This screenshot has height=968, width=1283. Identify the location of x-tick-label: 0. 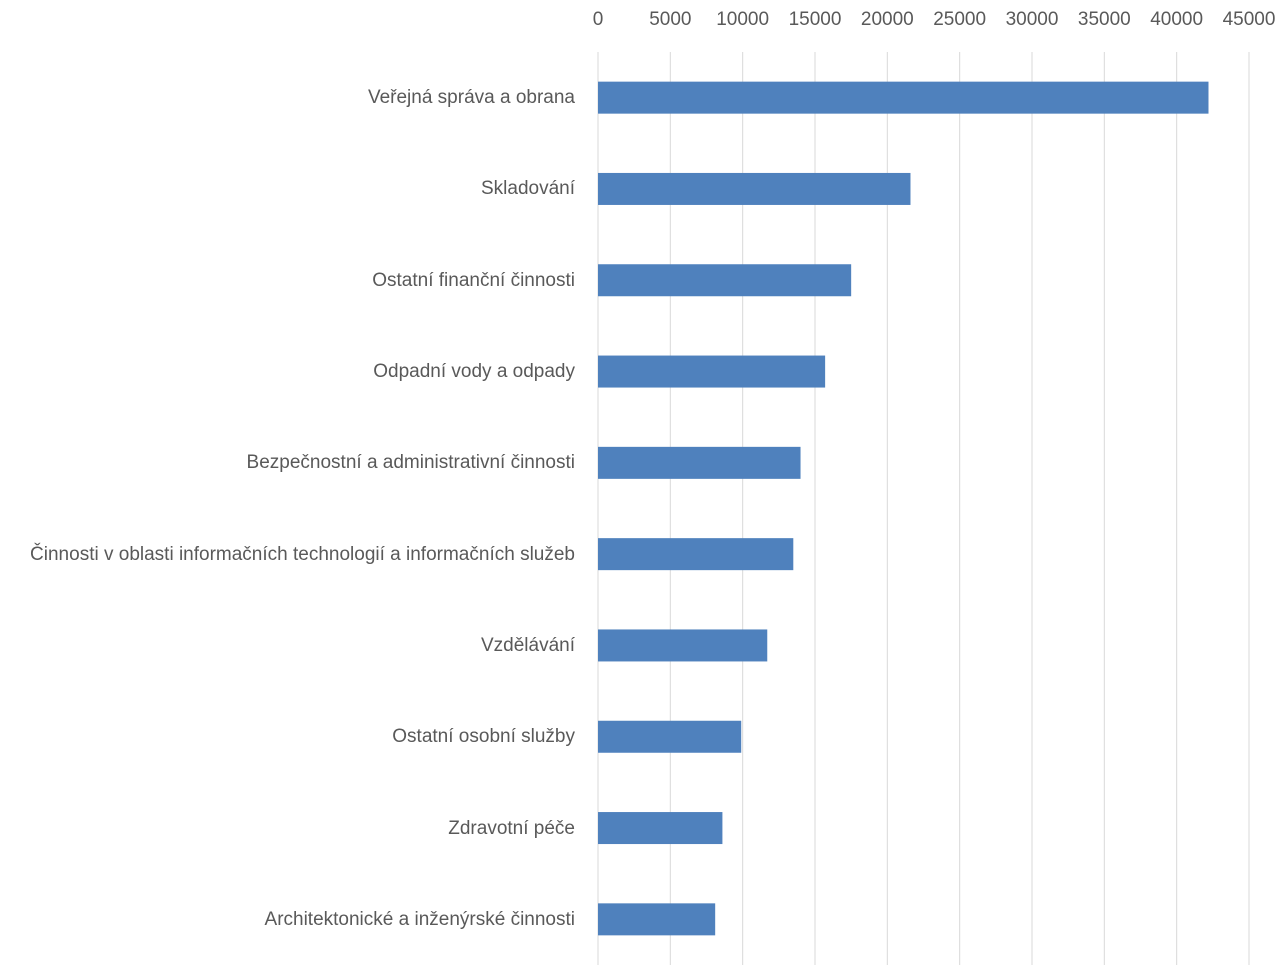
(598, 19).